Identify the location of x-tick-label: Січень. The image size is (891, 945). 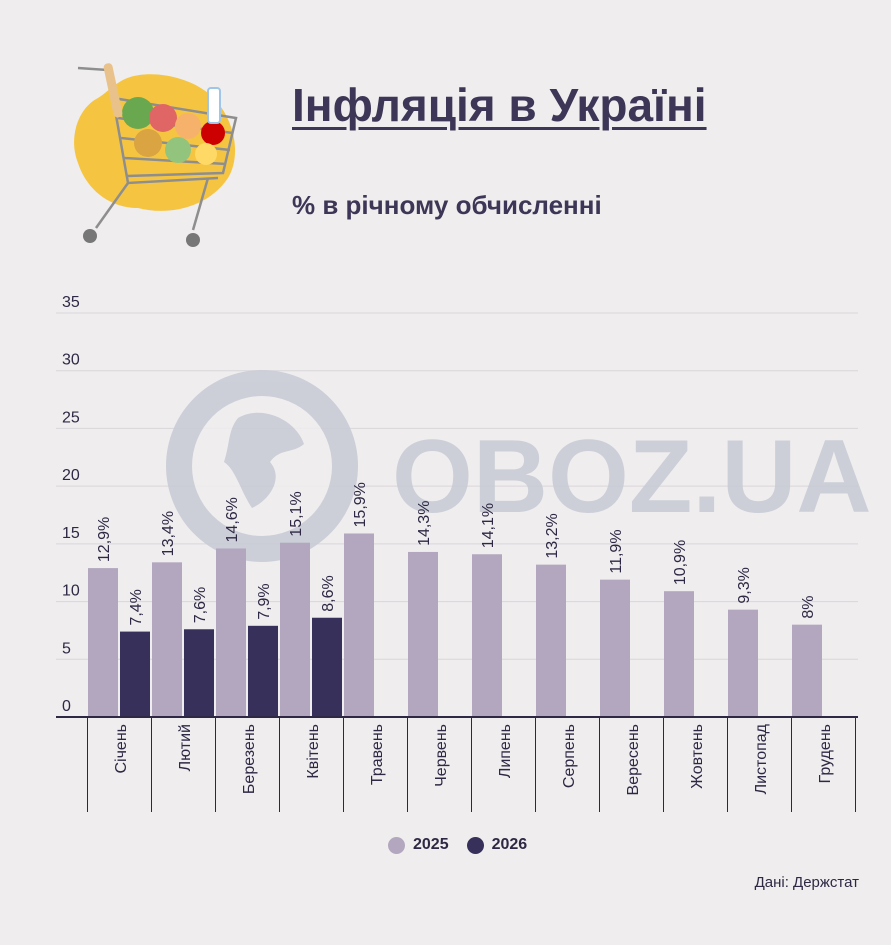
(121, 749).